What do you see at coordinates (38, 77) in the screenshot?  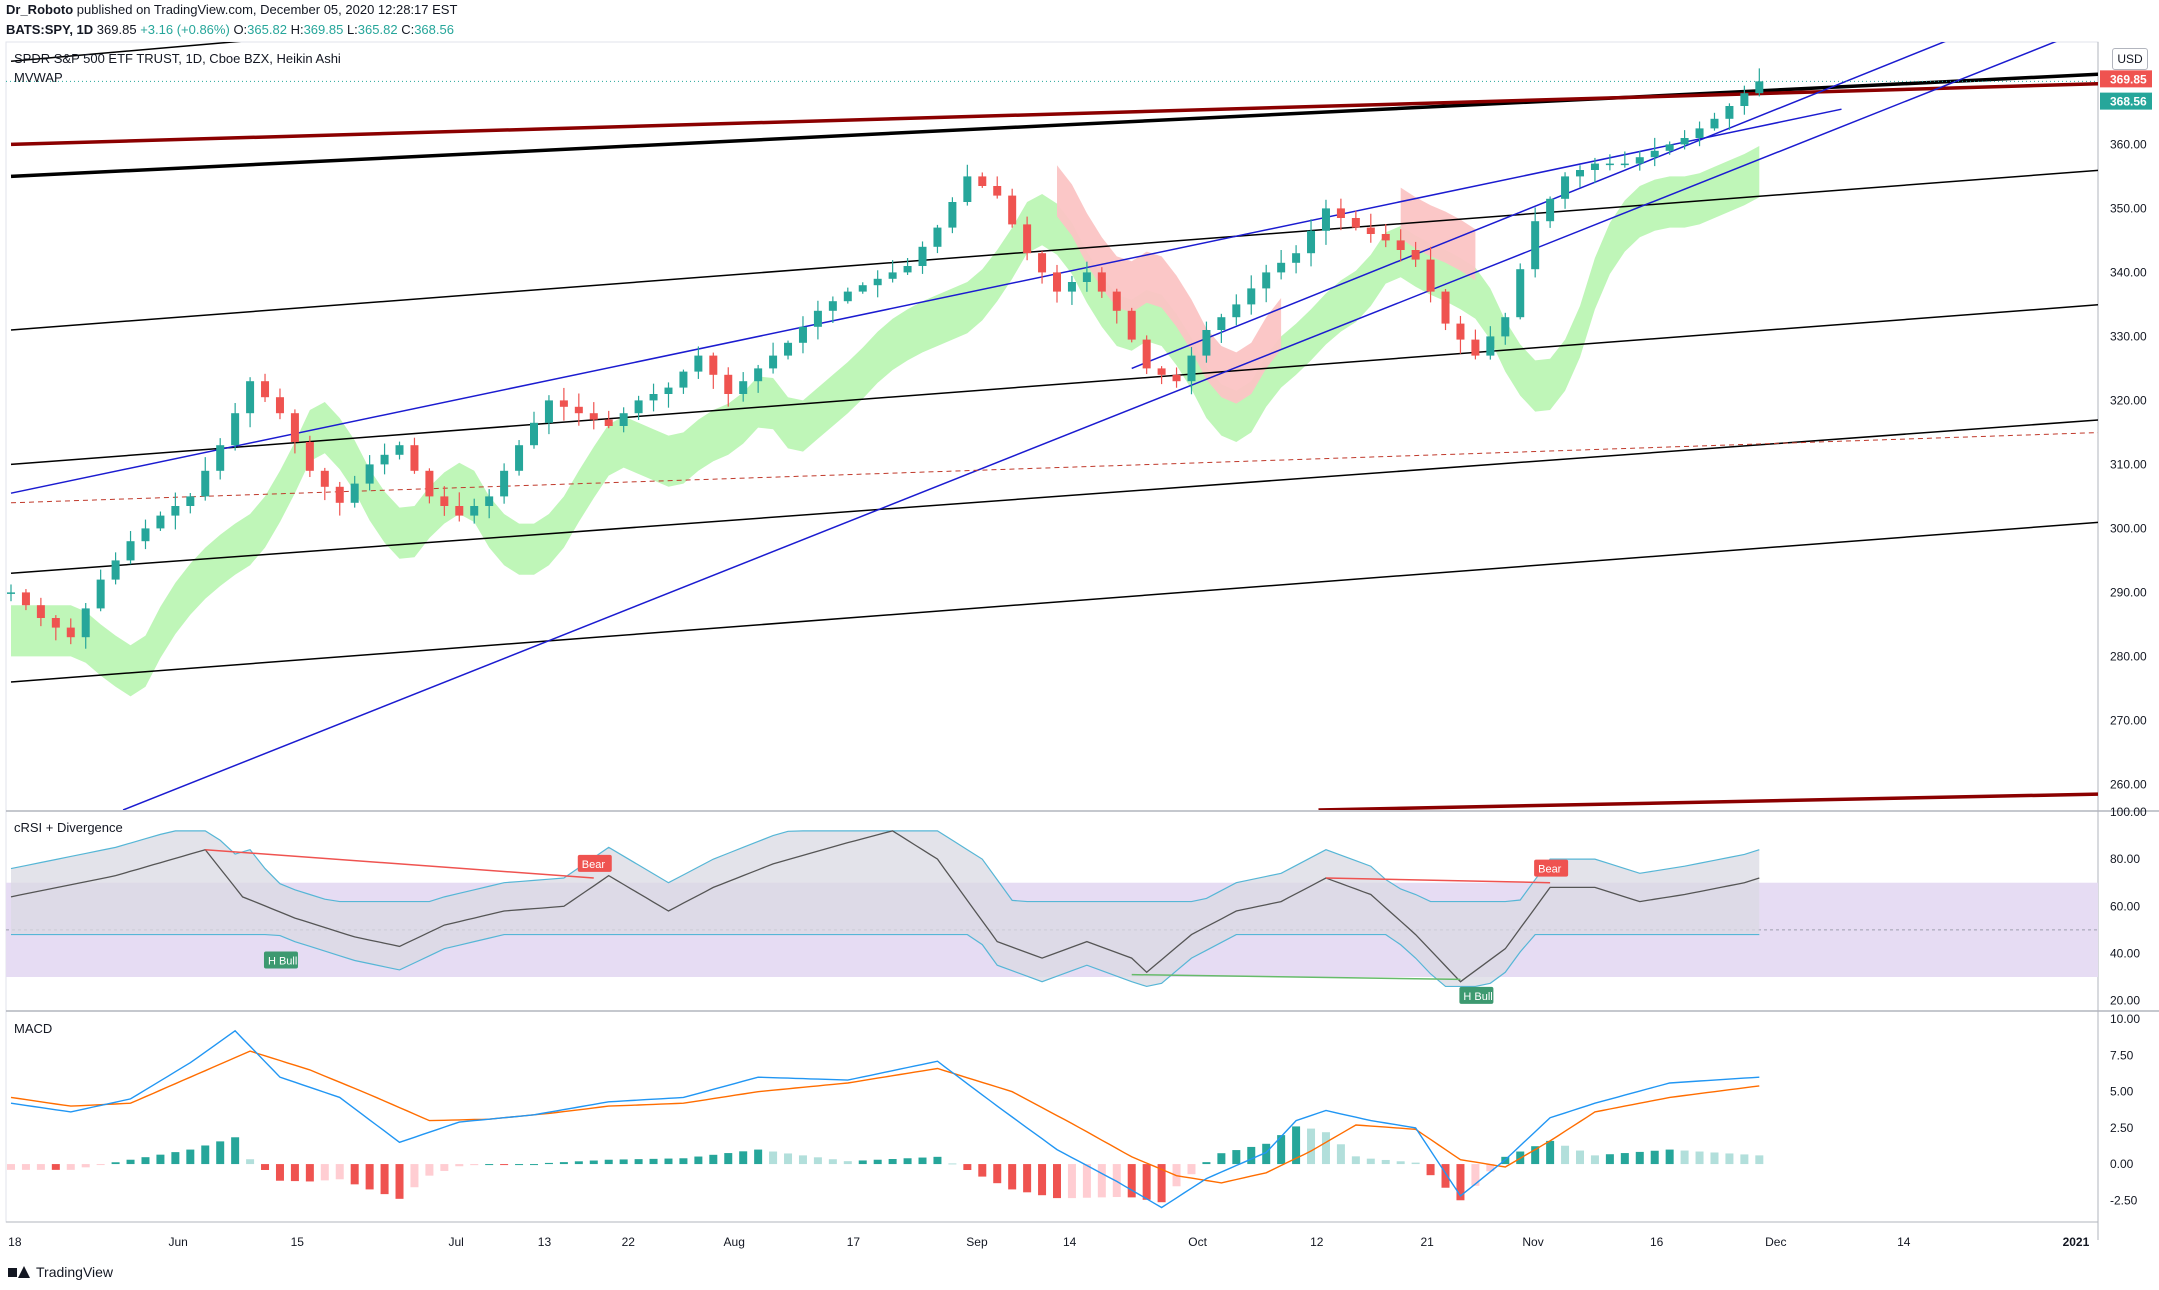 I see `mvwap-indicator-label: MVWAP` at bounding box center [38, 77].